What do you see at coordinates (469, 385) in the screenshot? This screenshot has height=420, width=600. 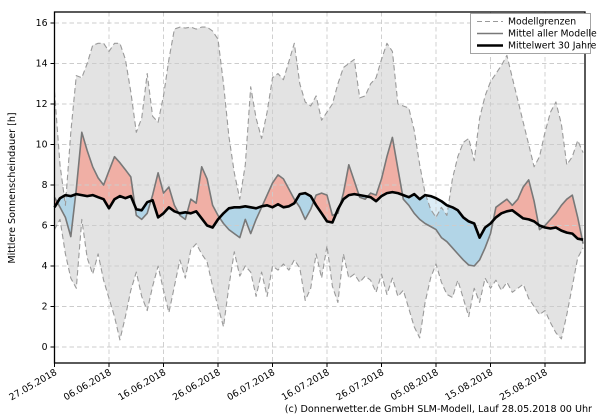 I see `x-tick-label: 15.08.2018` at bounding box center [469, 385].